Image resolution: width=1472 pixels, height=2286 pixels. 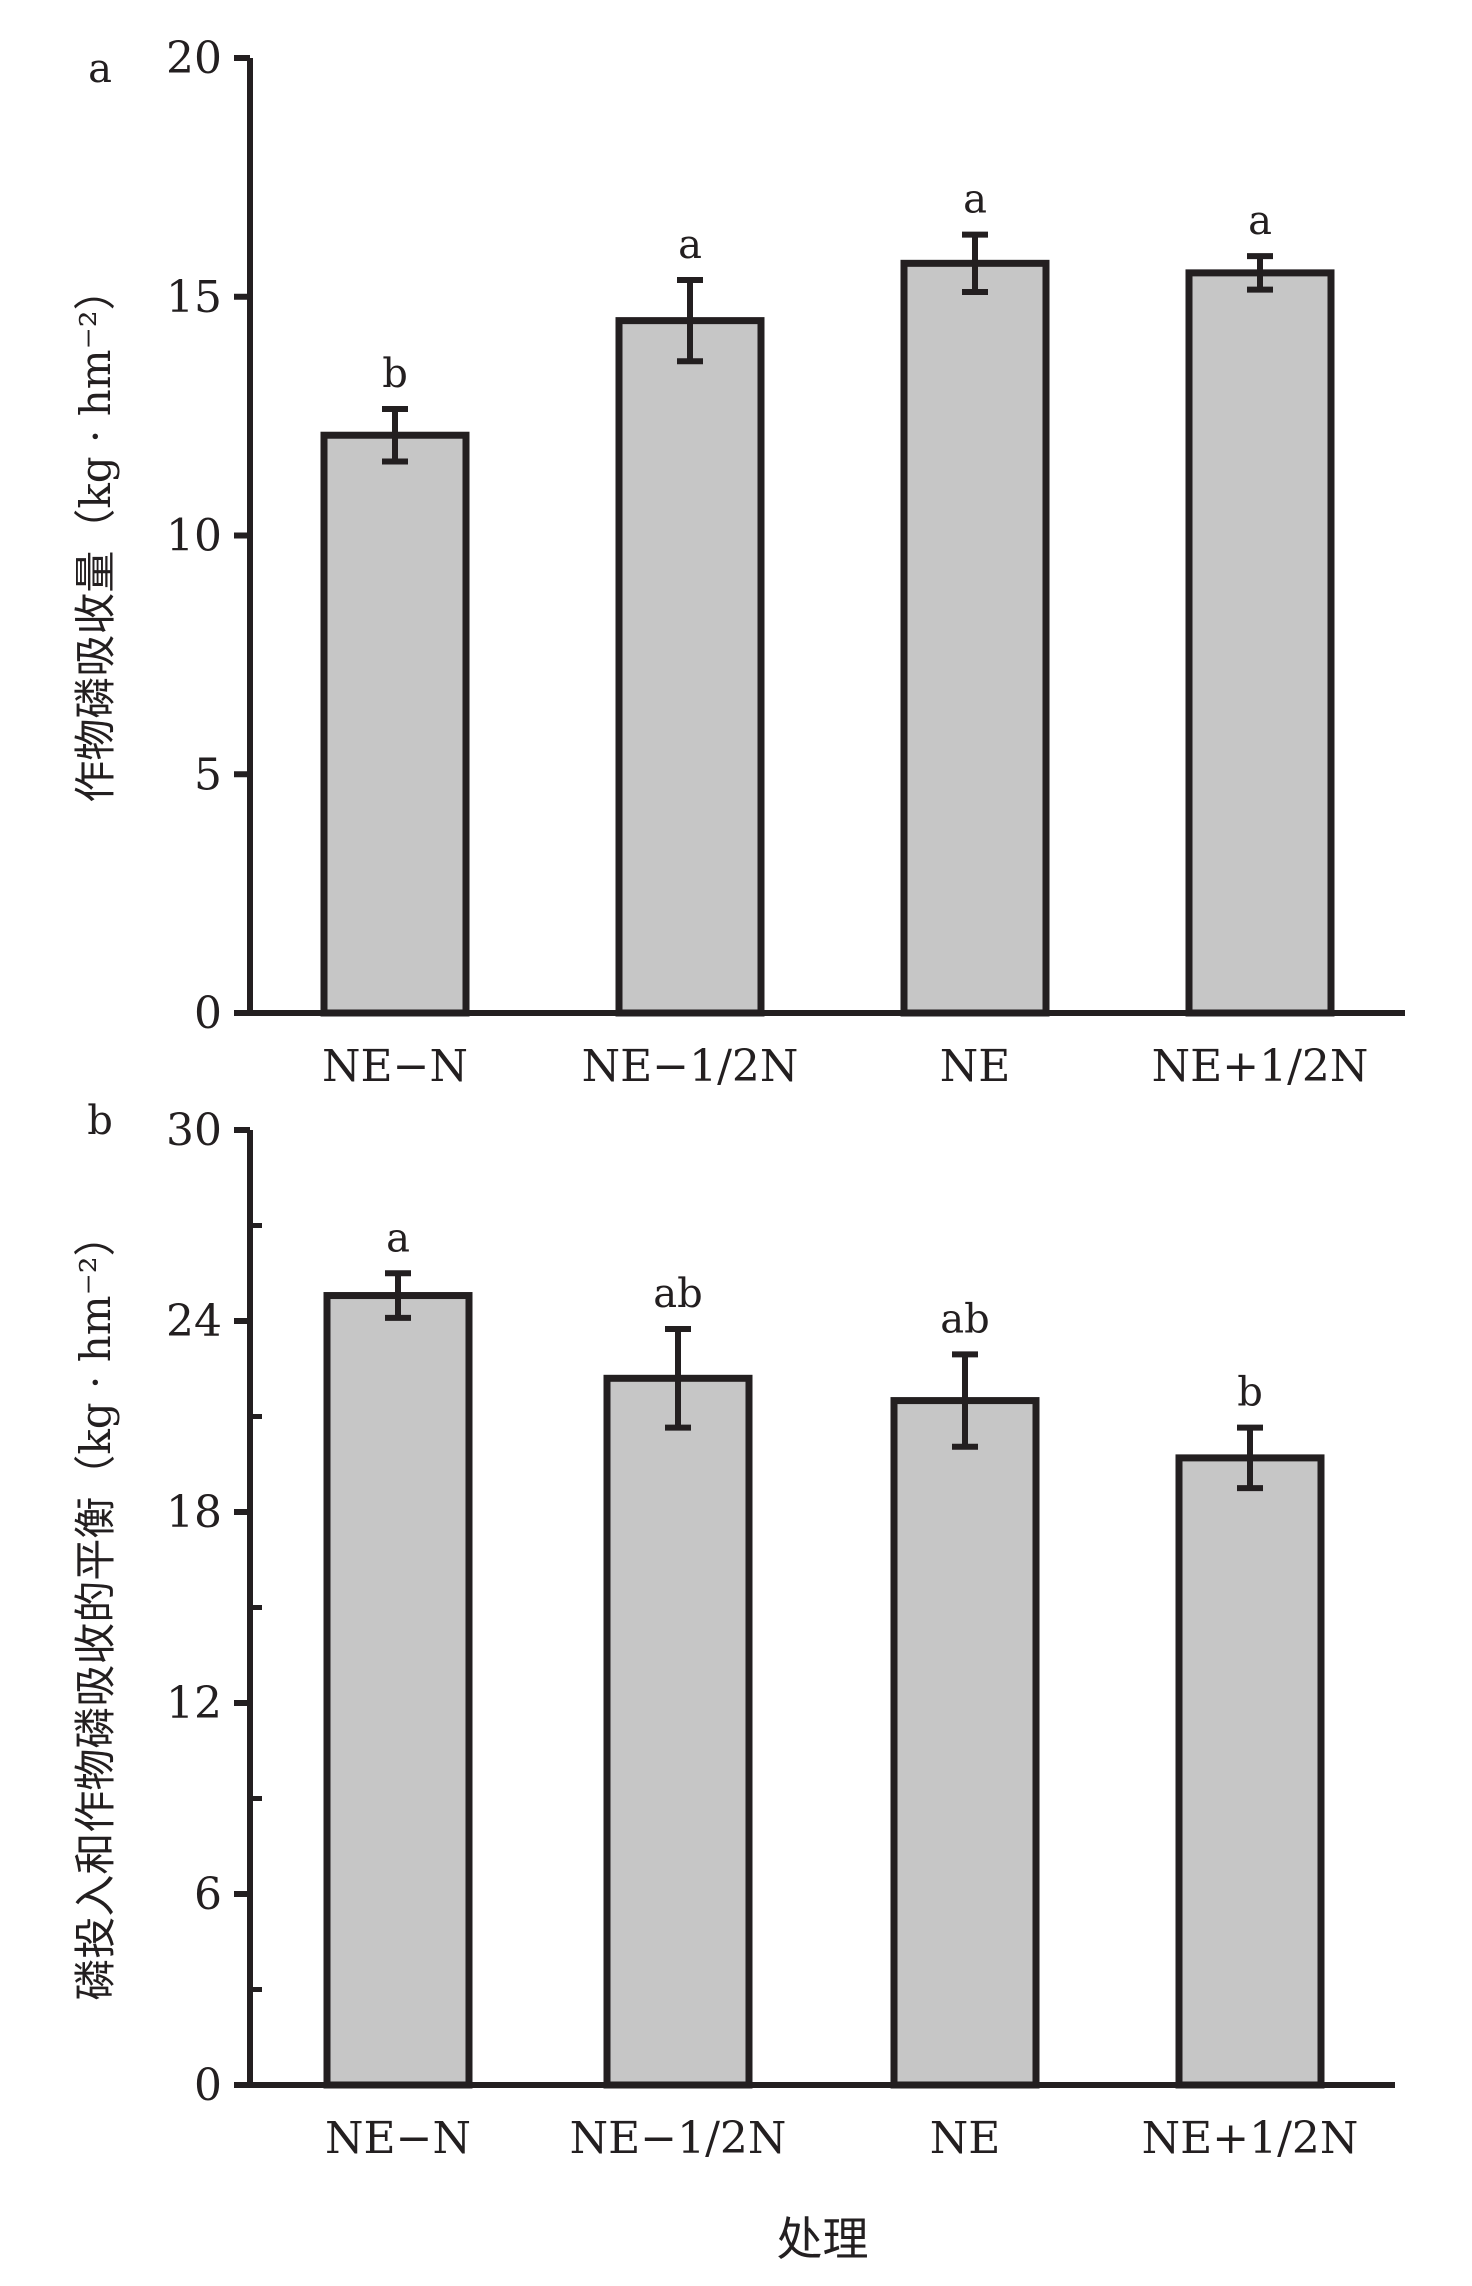 What do you see at coordinates (194, 58) in the screenshot?
I see `y-tick-label: 20` at bounding box center [194, 58].